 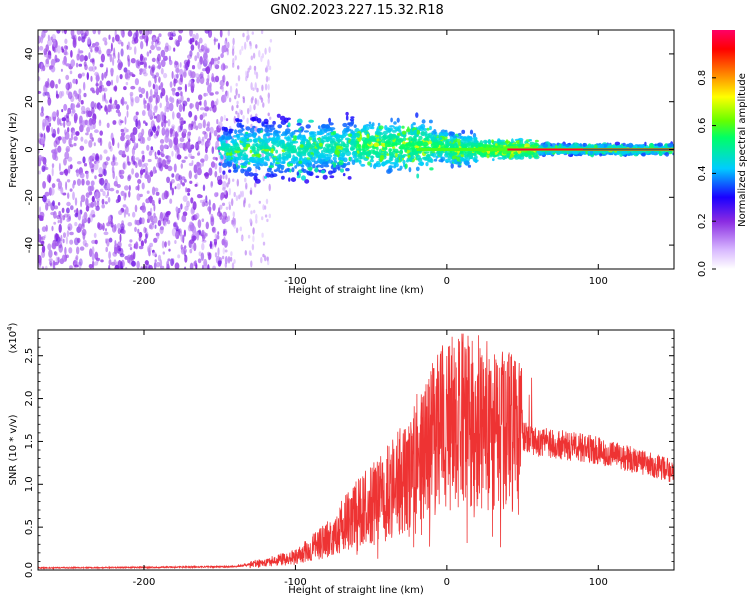 What do you see at coordinates (13, 324) in the screenshot?
I see `snr-scale-suffix: )` at bounding box center [13, 324].